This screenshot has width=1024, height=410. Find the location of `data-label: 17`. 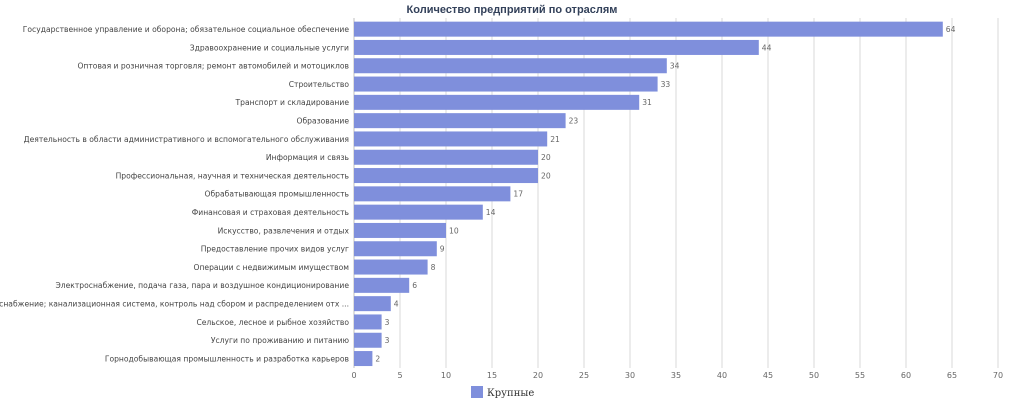

data-label: 17 is located at coordinates (518, 194).